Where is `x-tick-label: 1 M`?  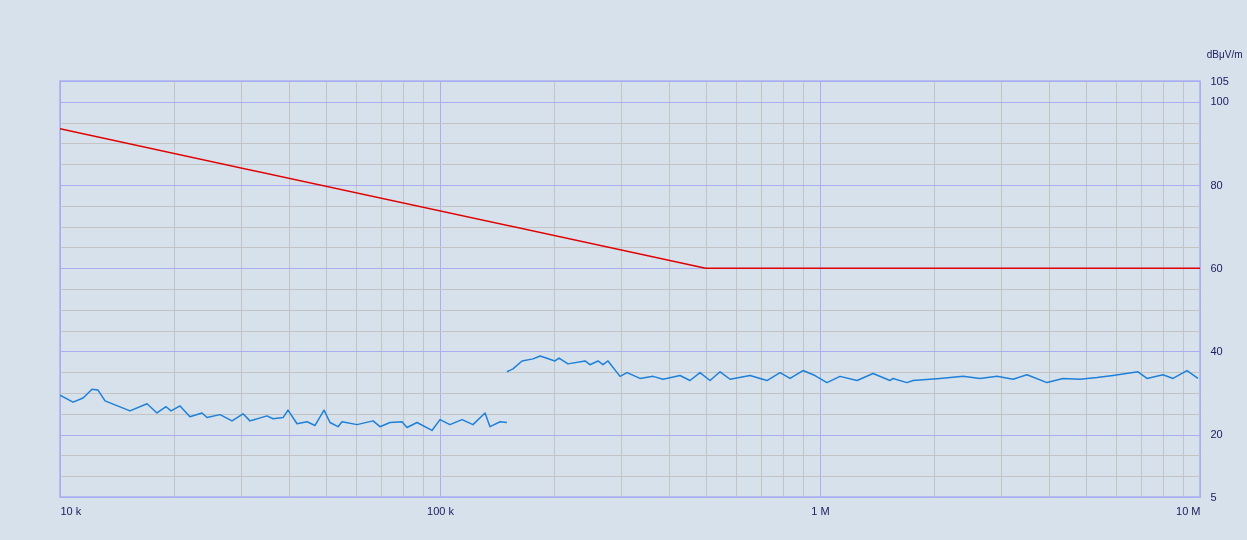 x-tick-label: 1 M is located at coordinates (820, 510).